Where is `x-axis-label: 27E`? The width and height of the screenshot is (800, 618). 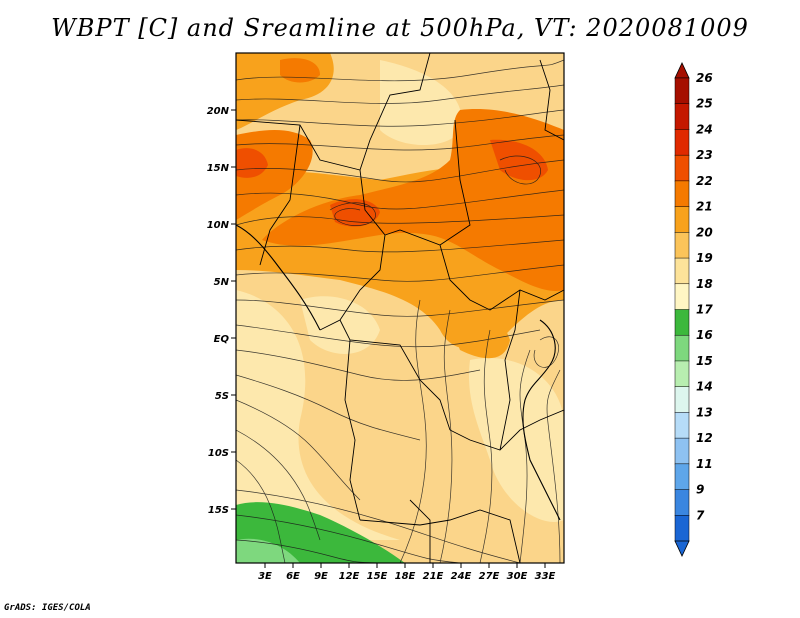
x-axis-label: 27E is located at coordinates (489, 576).